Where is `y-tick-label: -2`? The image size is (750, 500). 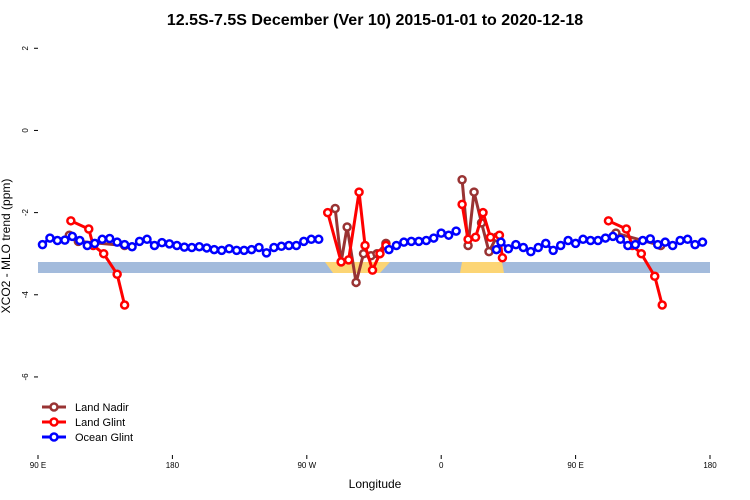
y-tick-label: -2 is located at coordinates (25, 213).